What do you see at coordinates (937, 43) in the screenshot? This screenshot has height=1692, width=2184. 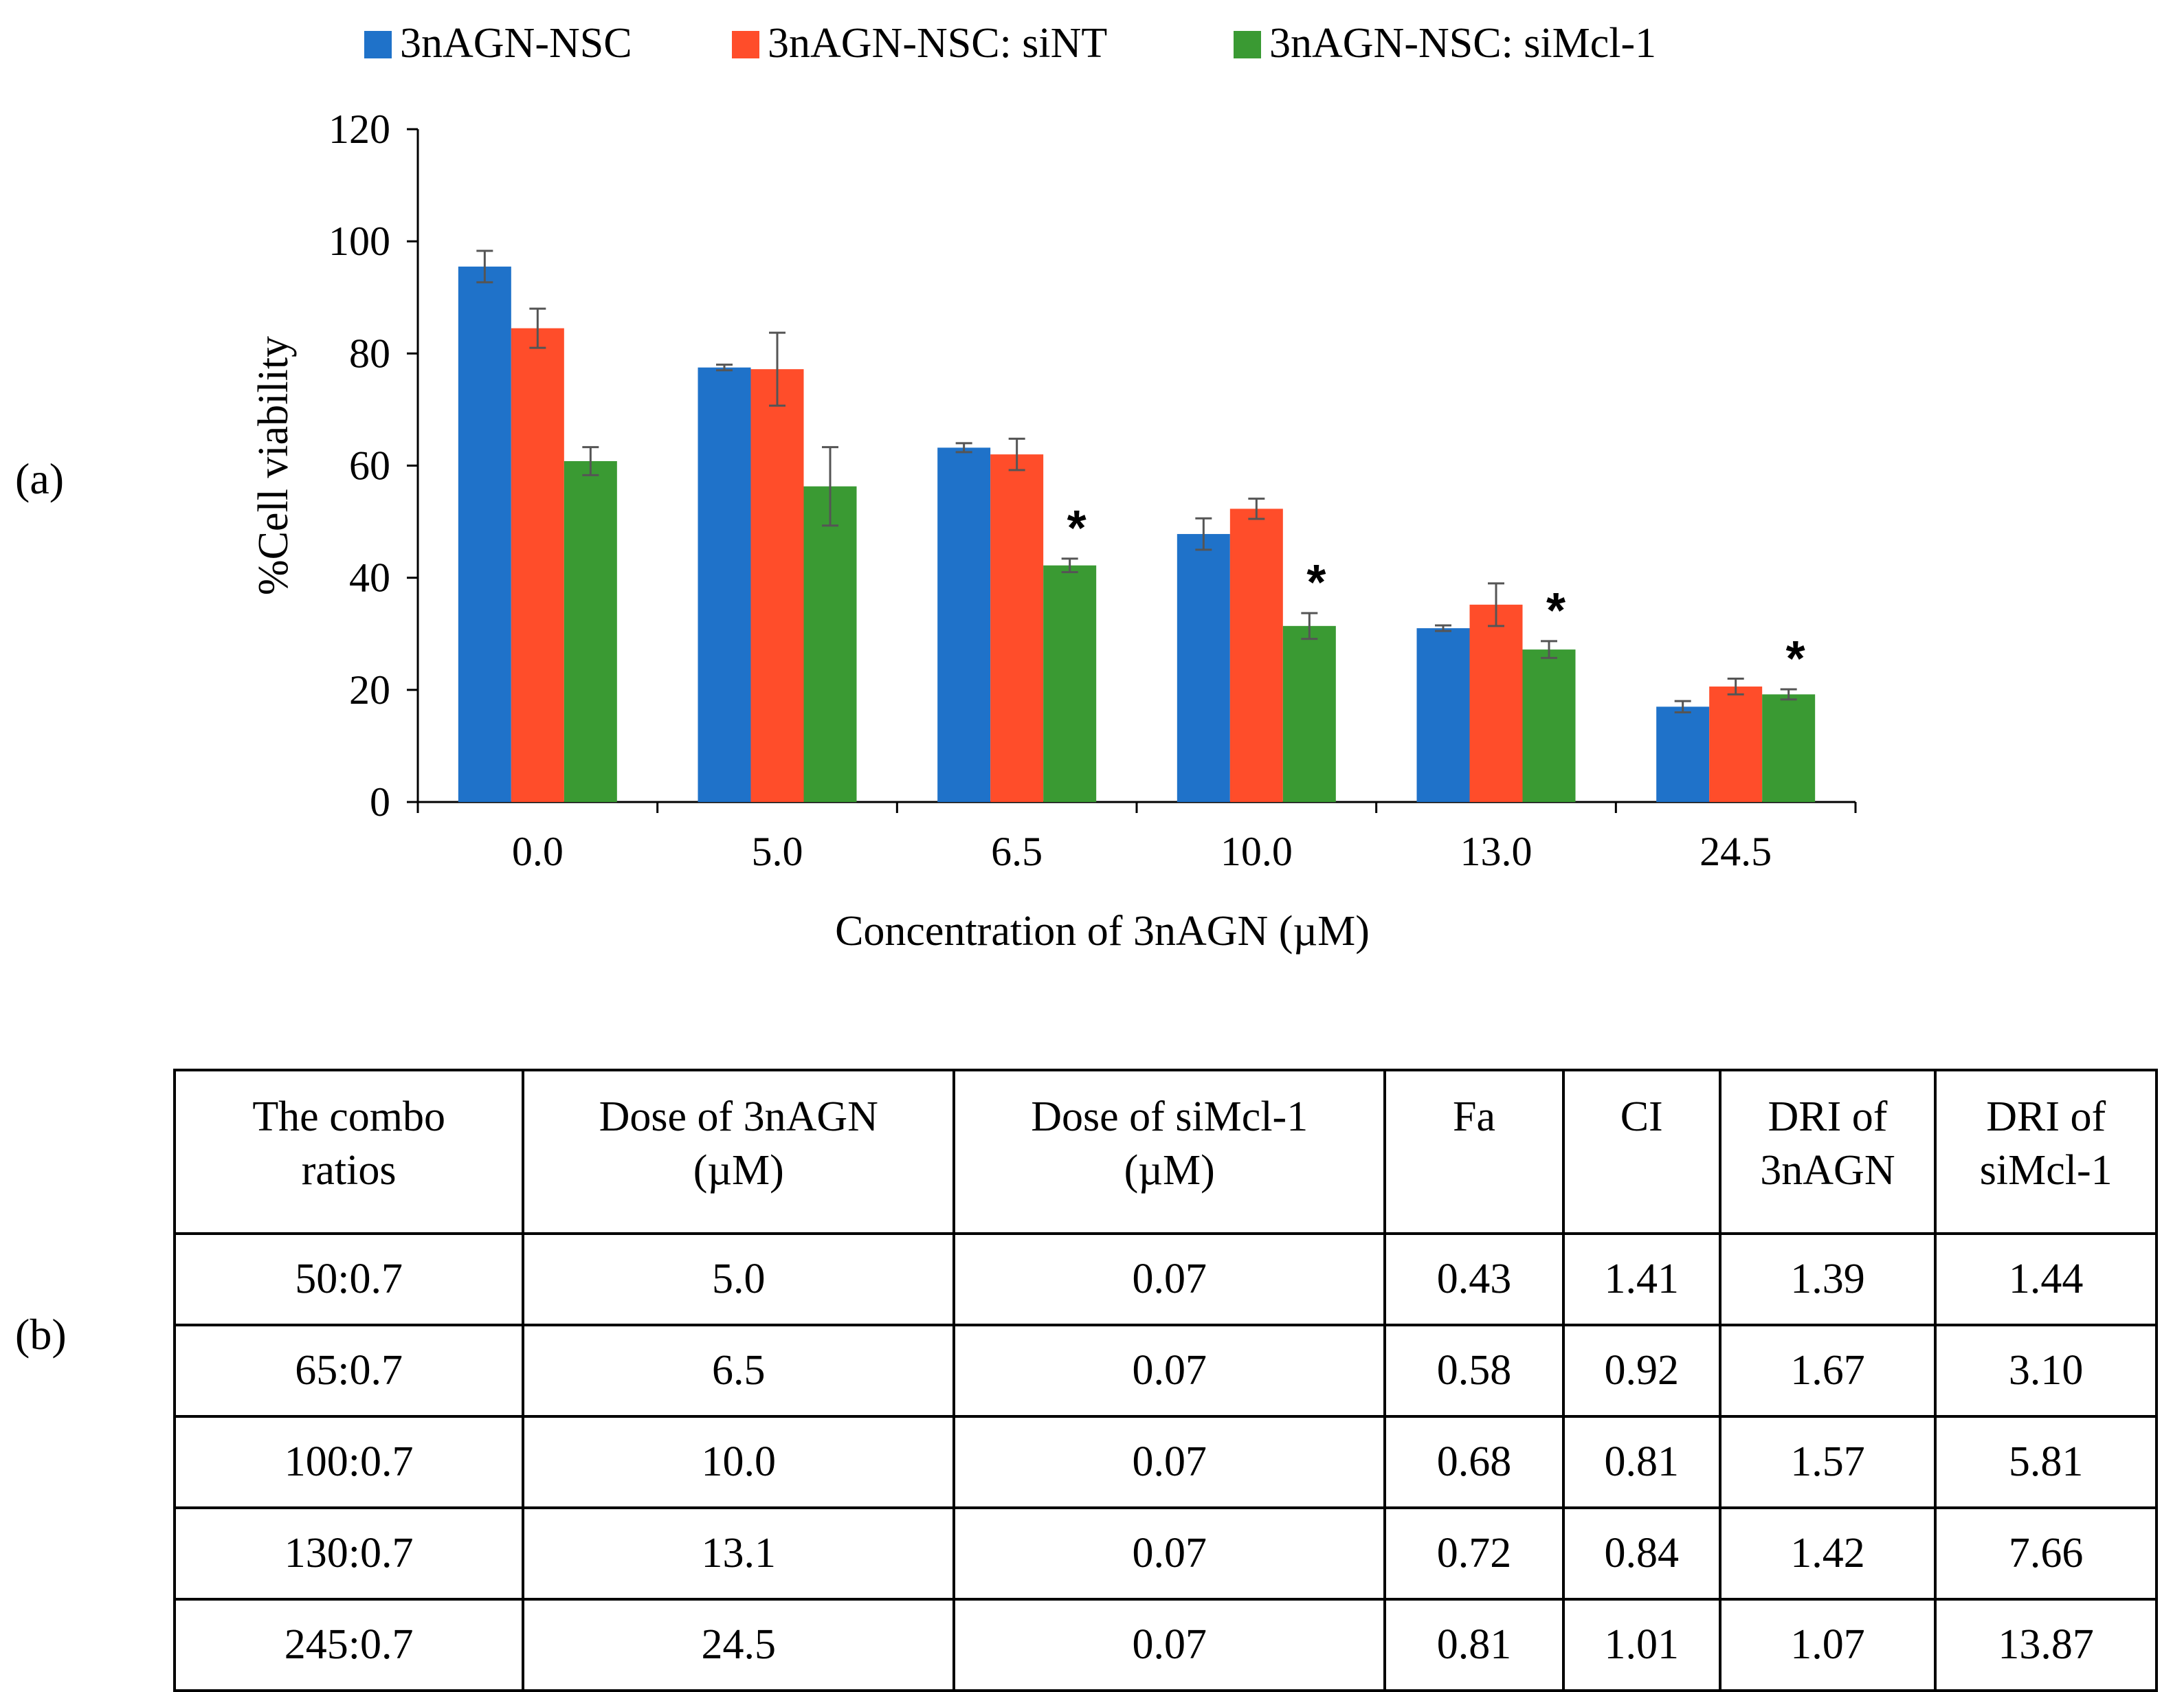 I see `legend-label: 3nAGN-NSC: siNT` at bounding box center [937, 43].